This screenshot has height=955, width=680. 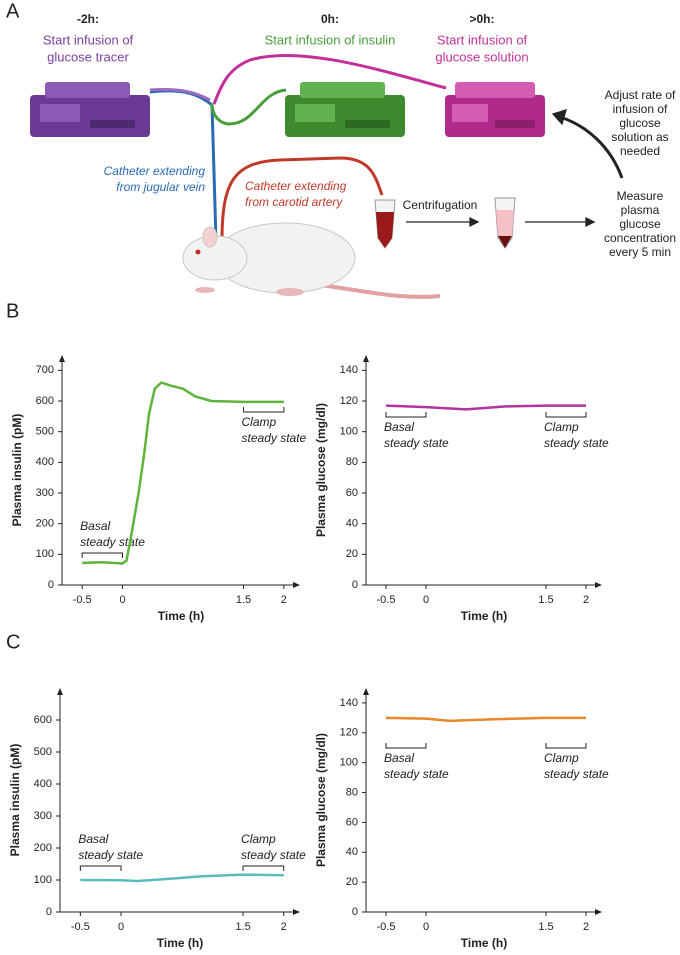 What do you see at coordinates (640, 210) in the screenshot?
I see `step-label: plasma` at bounding box center [640, 210].